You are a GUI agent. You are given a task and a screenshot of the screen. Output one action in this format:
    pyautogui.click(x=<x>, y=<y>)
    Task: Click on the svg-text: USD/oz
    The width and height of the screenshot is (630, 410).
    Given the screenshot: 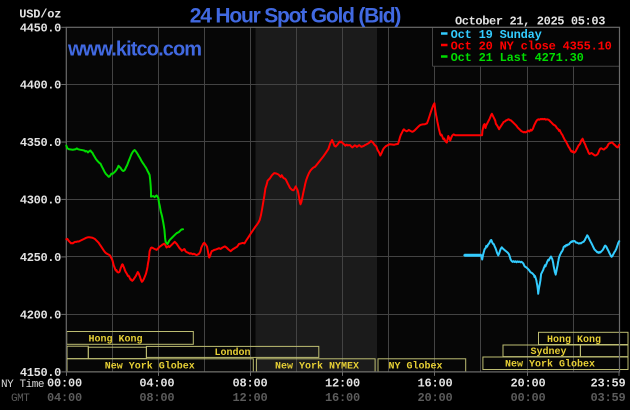 What is the action you would take?
    pyautogui.click(x=40, y=15)
    